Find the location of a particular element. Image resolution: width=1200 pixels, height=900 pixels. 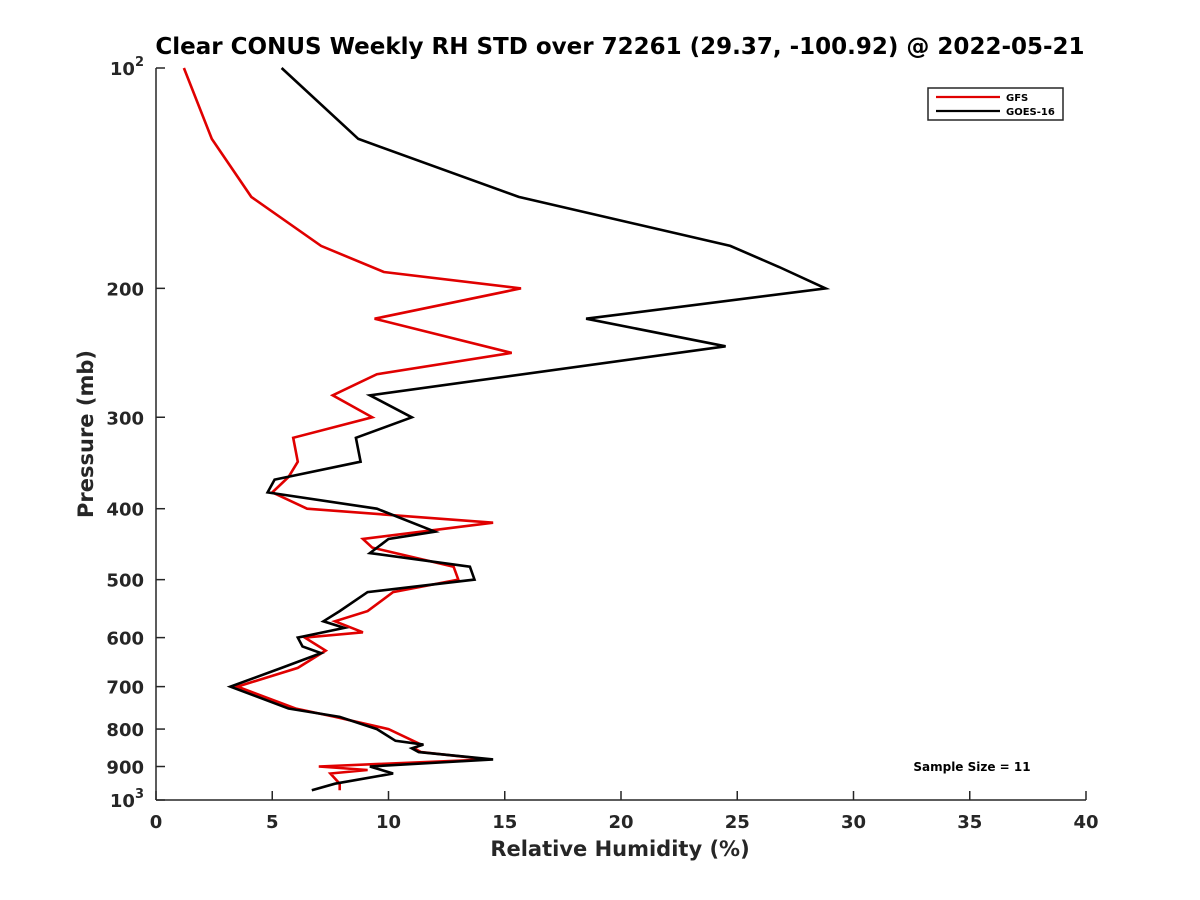

y-tick-label: 10² is located at coordinates (127, 67).